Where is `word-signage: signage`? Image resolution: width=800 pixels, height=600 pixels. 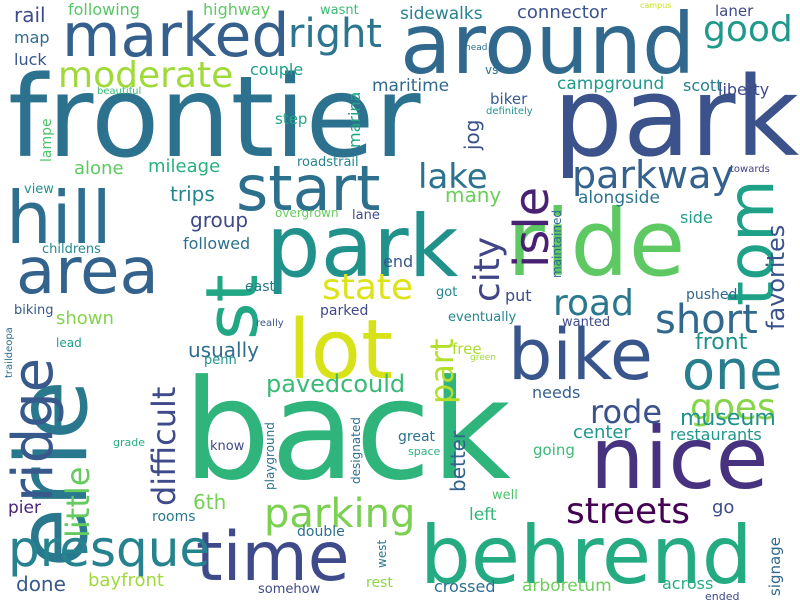
word-signage: signage is located at coordinates (775, 566).